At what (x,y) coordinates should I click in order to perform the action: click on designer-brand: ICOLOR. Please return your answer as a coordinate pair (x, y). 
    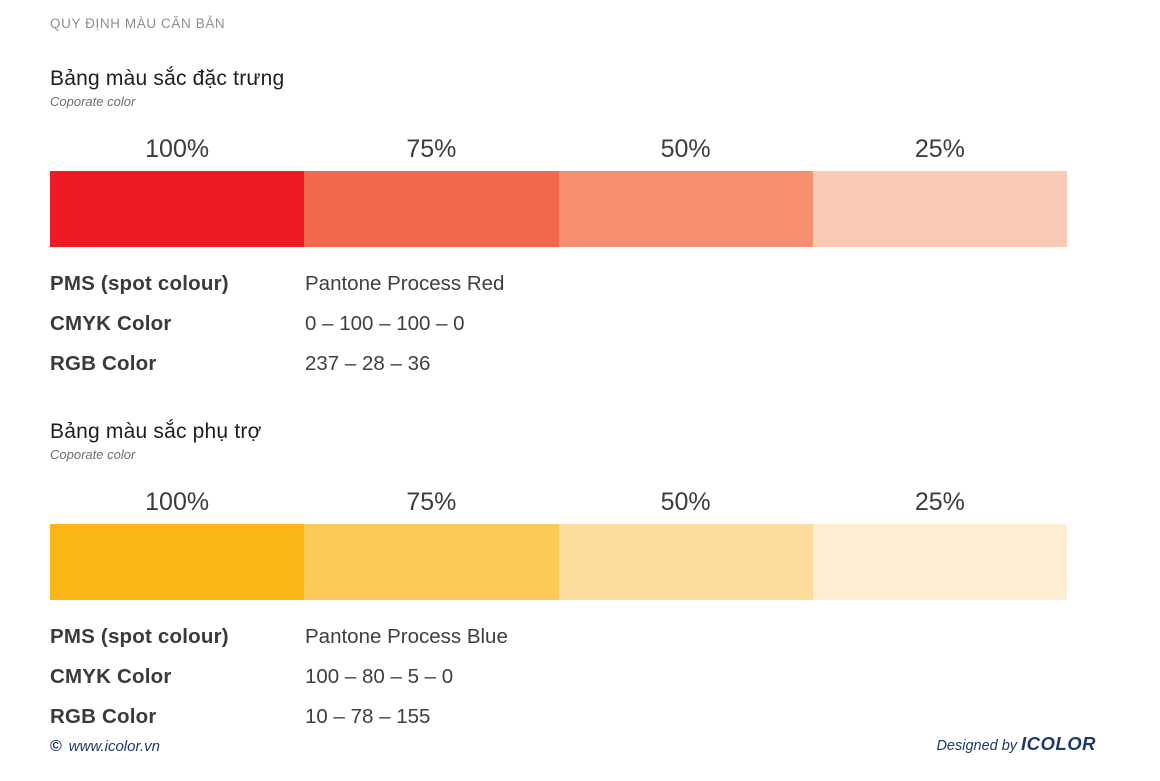
    Looking at the image, I should click on (1058, 743).